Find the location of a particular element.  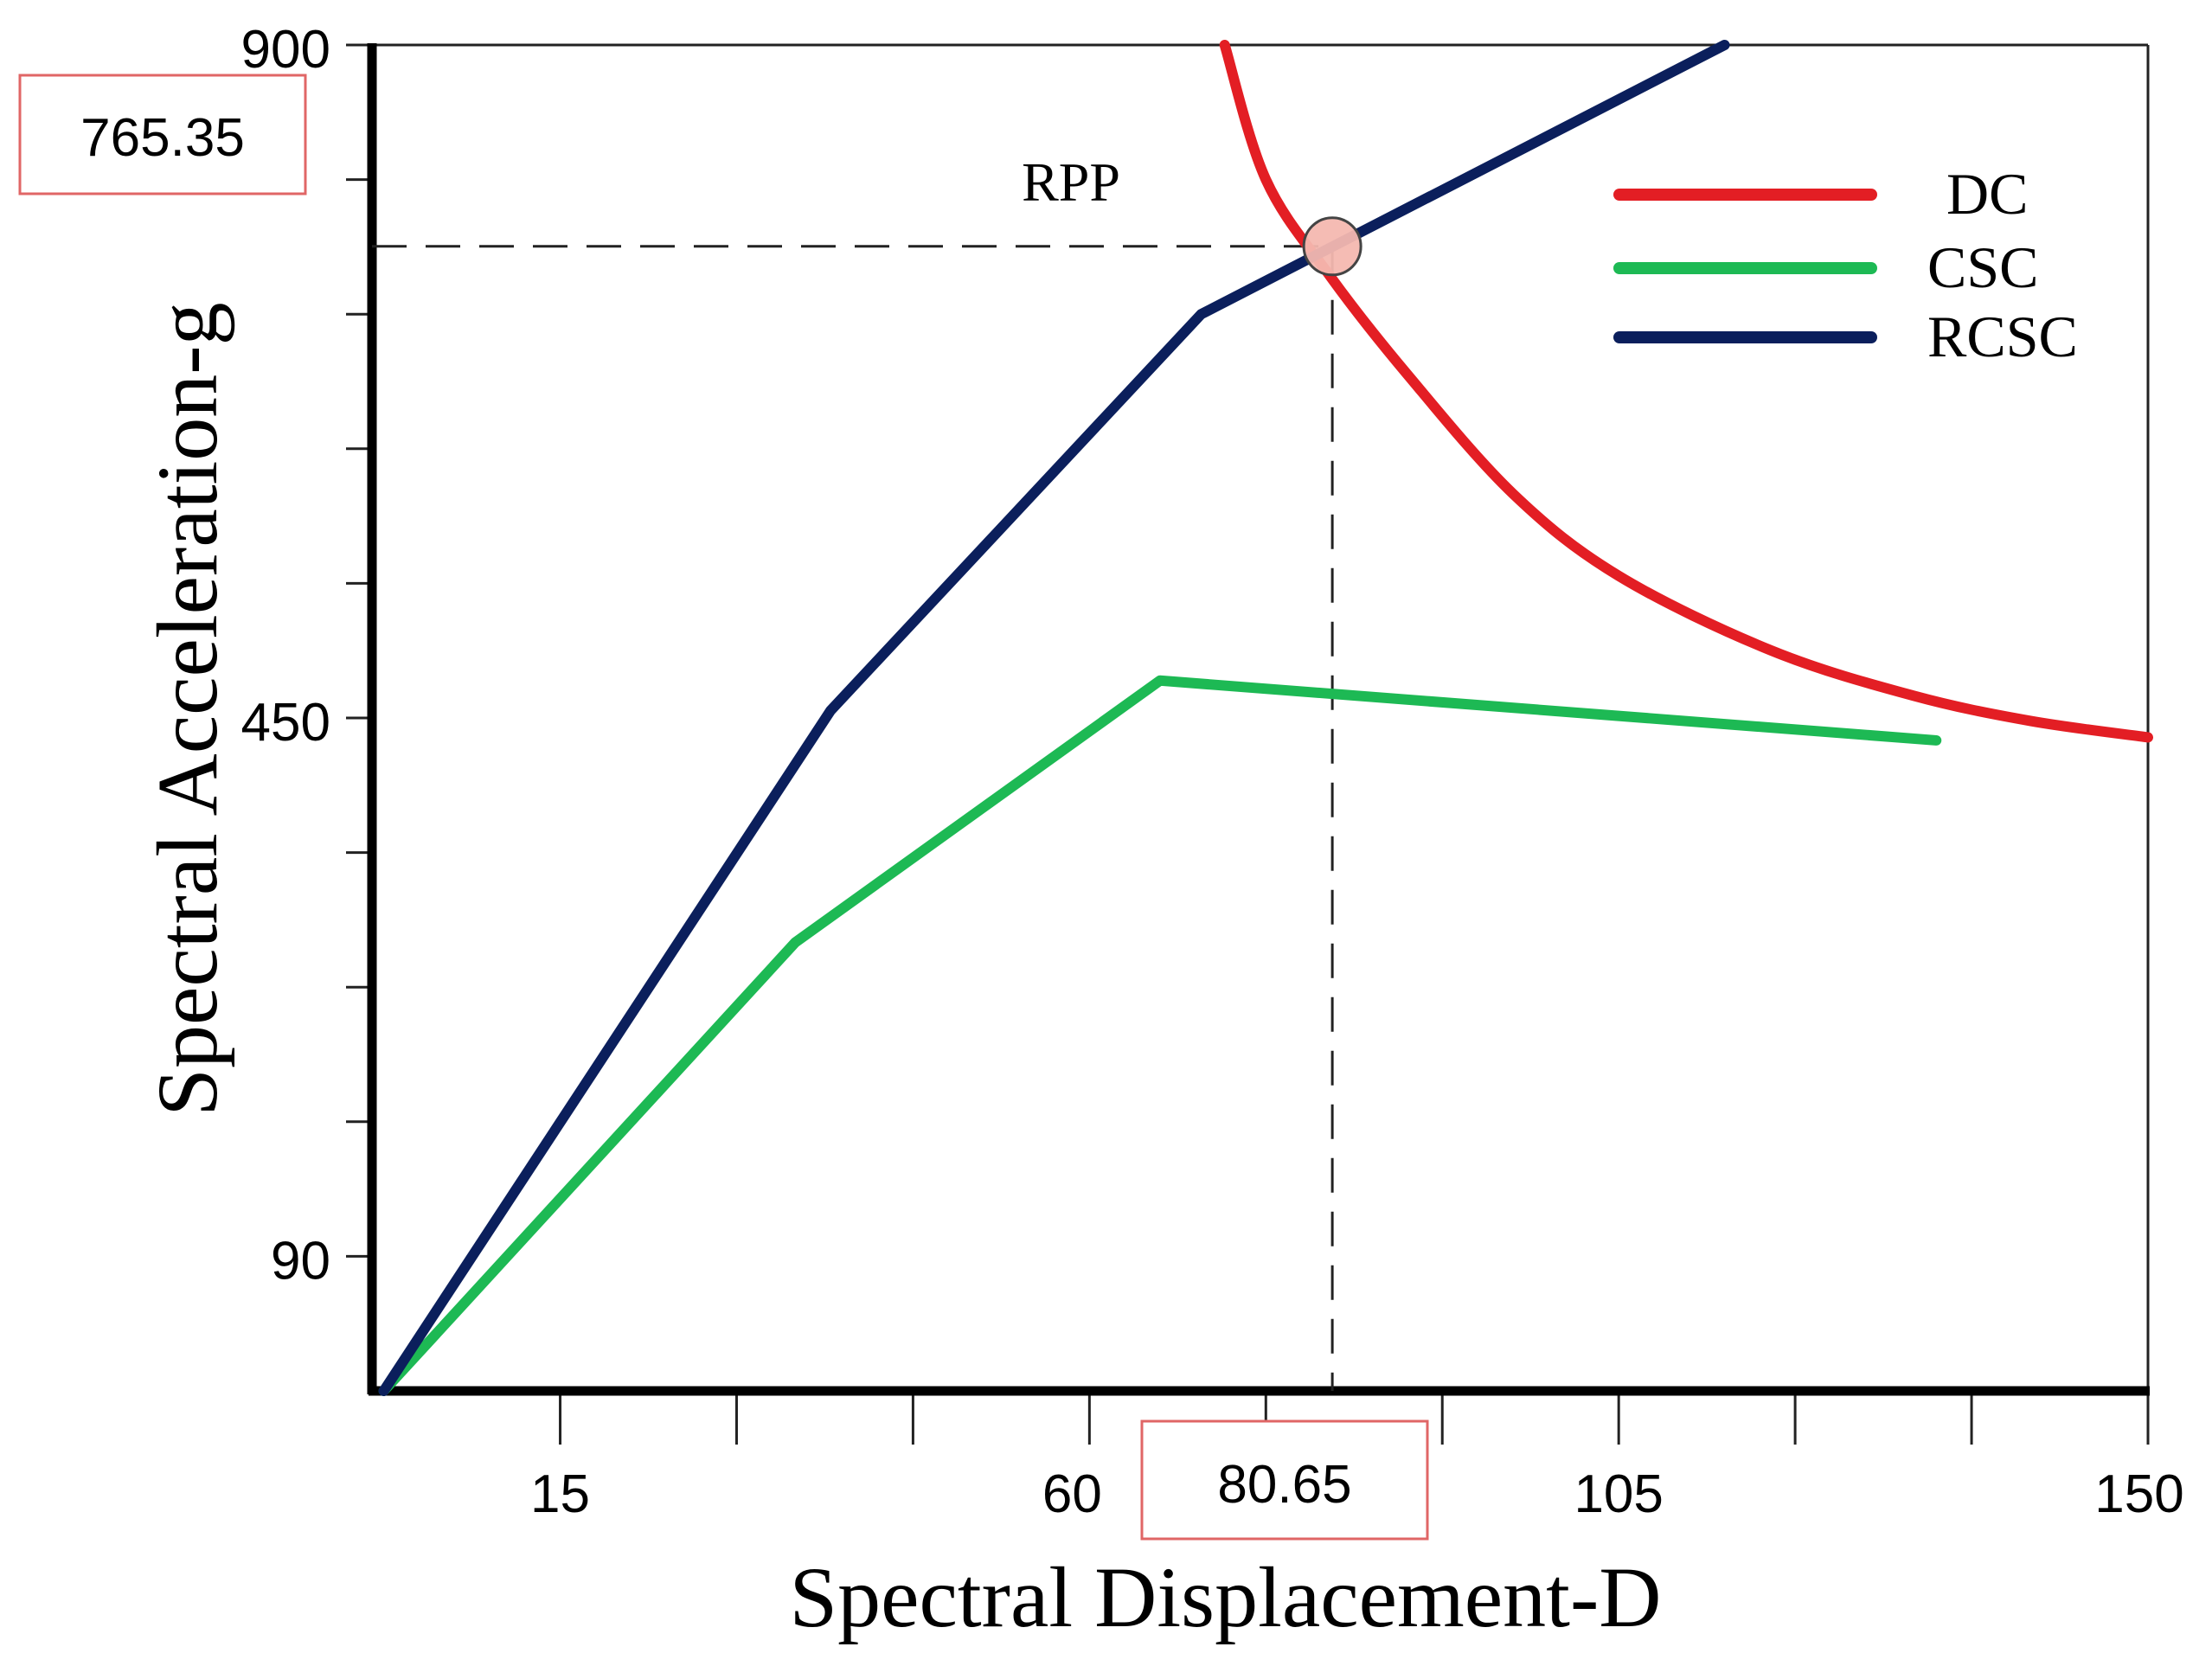

y-tick-label-450: 450 is located at coordinates (285, 723).